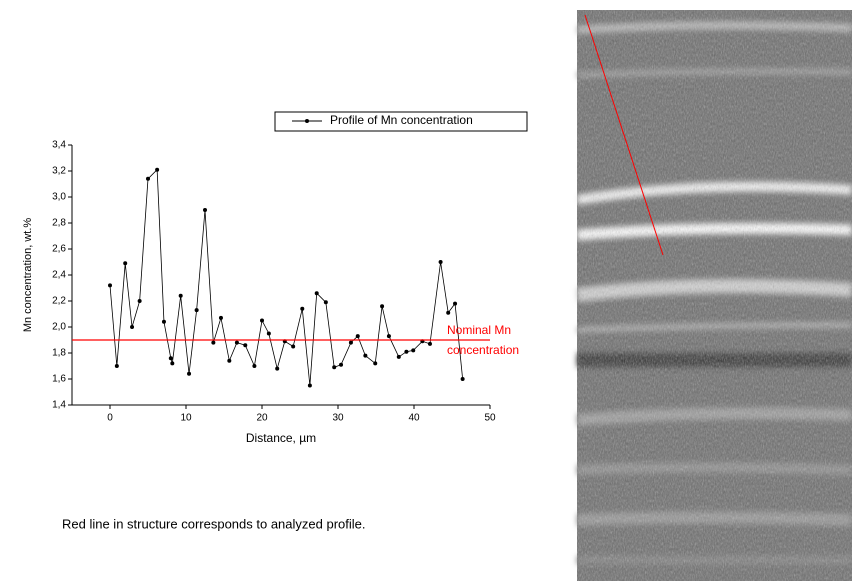 This screenshot has width=852, height=581. Describe the element at coordinates (59, 249) in the screenshot. I see `y-tick-label: 2,6` at that location.